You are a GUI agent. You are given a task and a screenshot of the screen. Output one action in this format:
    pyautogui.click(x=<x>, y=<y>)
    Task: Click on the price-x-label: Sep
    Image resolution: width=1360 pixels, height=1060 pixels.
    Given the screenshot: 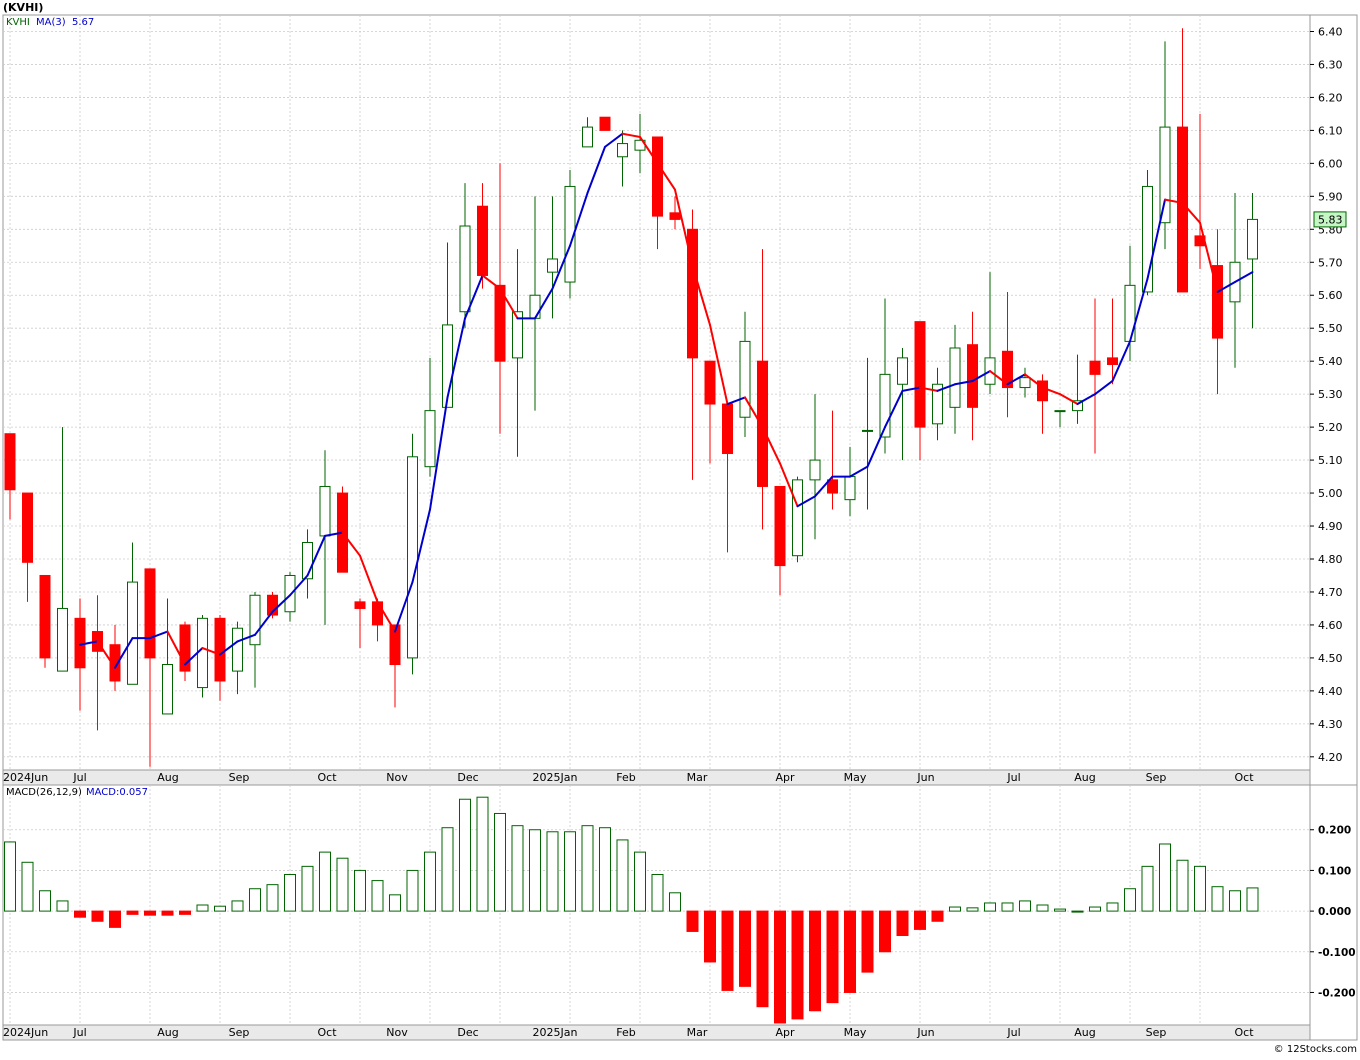 What is the action you would take?
    pyautogui.click(x=1156, y=777)
    